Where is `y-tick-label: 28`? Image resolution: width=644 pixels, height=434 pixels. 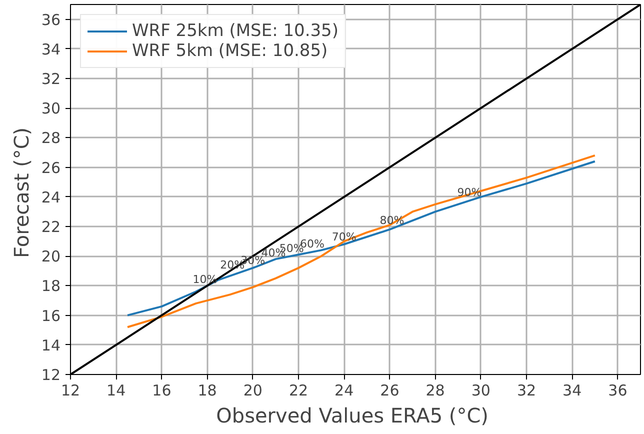 y-tick-label: 28 is located at coordinates (51, 138).